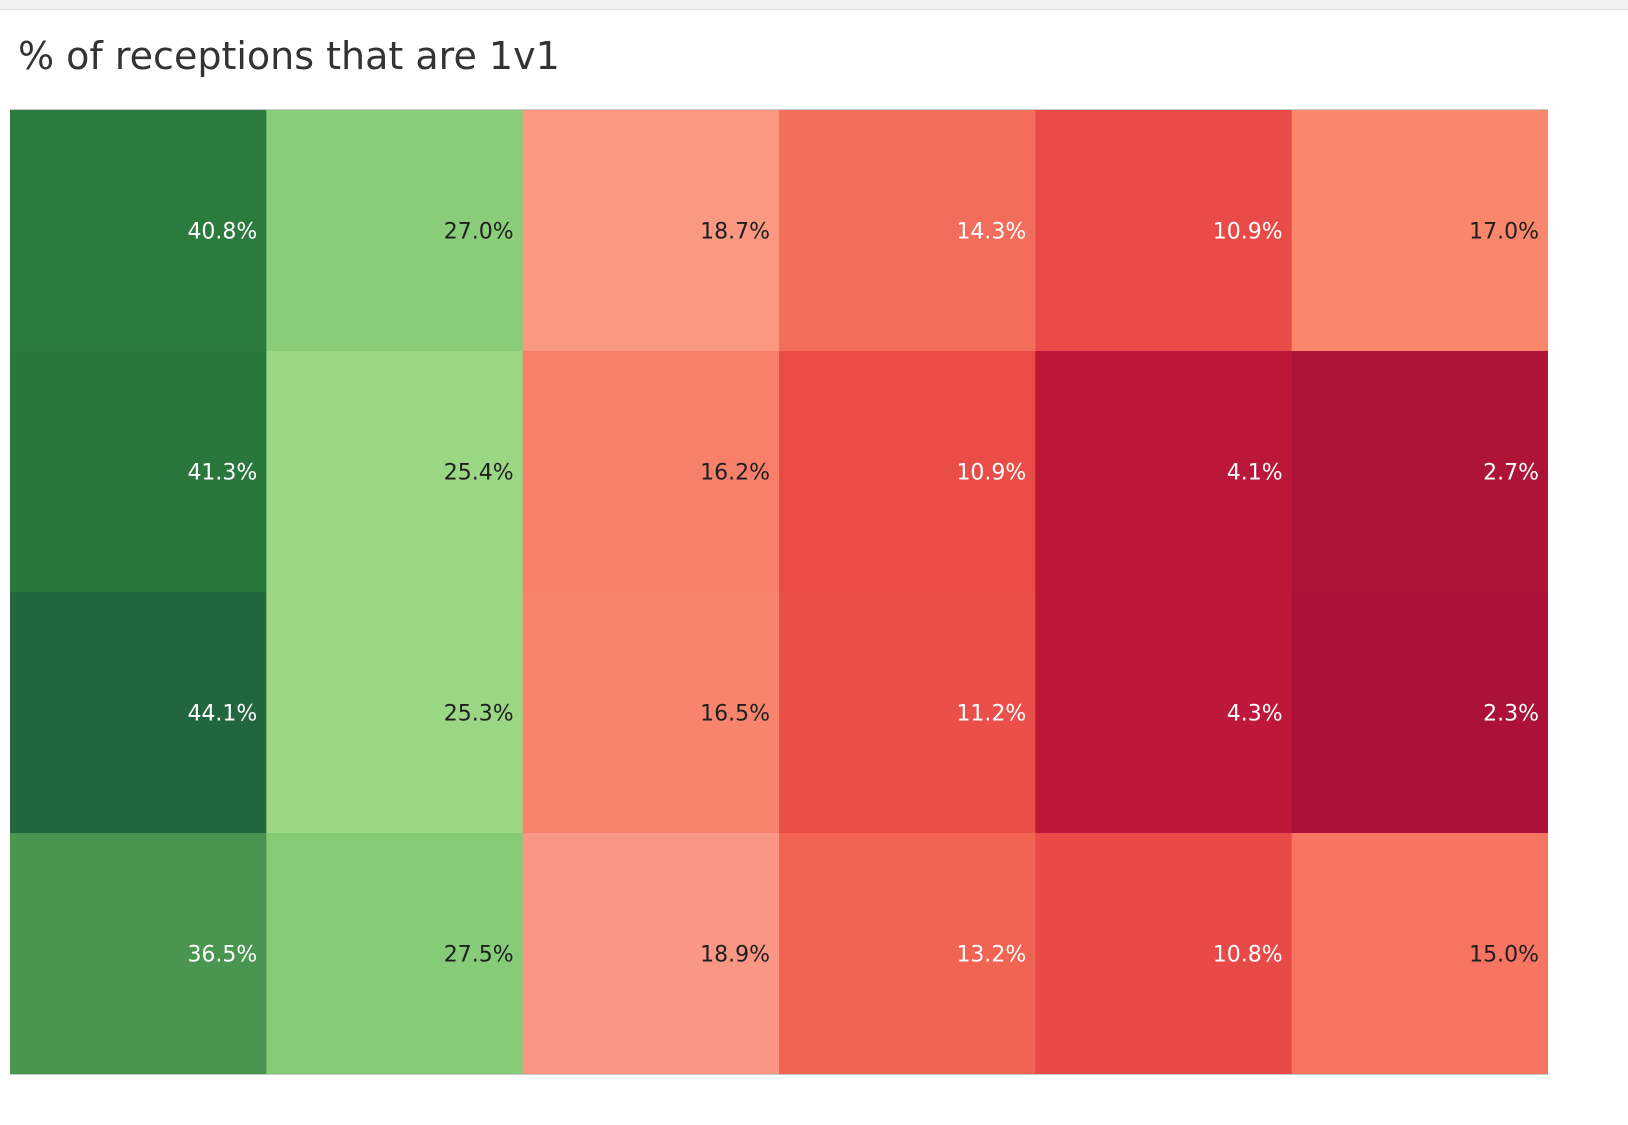 This screenshot has height=1125, width=1628. What do you see at coordinates (138, 953) in the screenshot?
I see `heatmap-cell-r4-c1` at bounding box center [138, 953].